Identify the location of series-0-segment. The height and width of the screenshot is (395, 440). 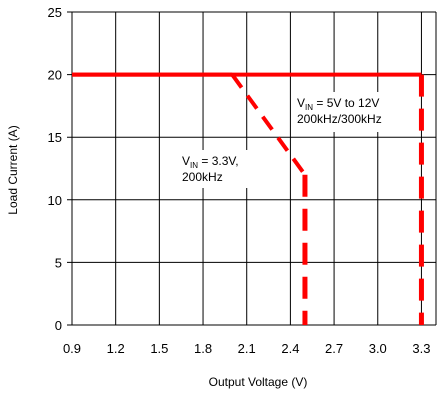
(268, 124).